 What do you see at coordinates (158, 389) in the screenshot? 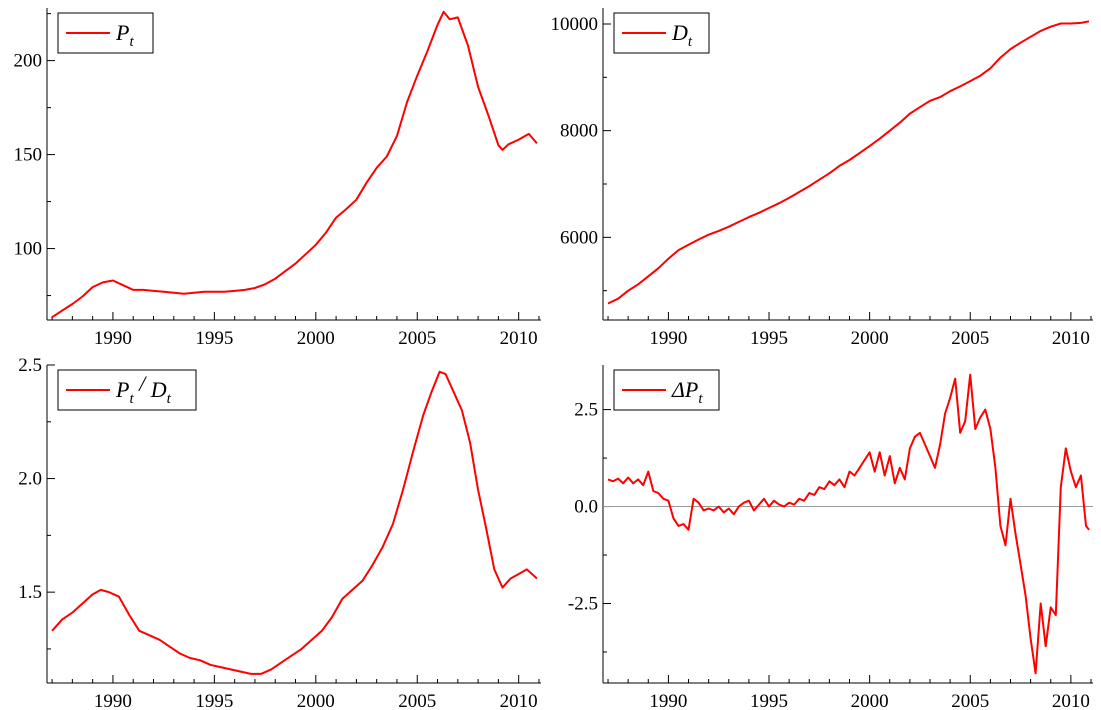
I see `legend-symbol2: D` at bounding box center [158, 389].